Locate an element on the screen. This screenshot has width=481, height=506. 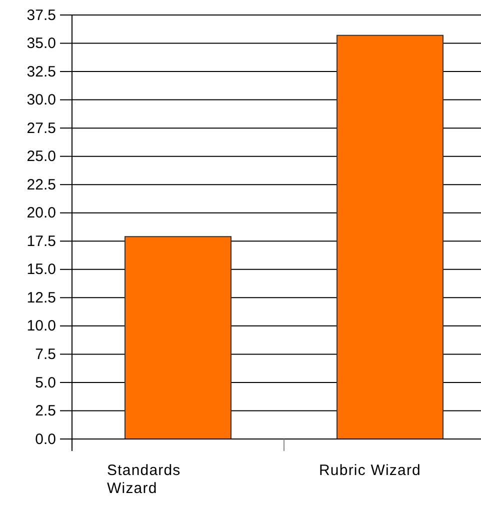
y-tick-label: 5.0 is located at coordinates (45, 383).